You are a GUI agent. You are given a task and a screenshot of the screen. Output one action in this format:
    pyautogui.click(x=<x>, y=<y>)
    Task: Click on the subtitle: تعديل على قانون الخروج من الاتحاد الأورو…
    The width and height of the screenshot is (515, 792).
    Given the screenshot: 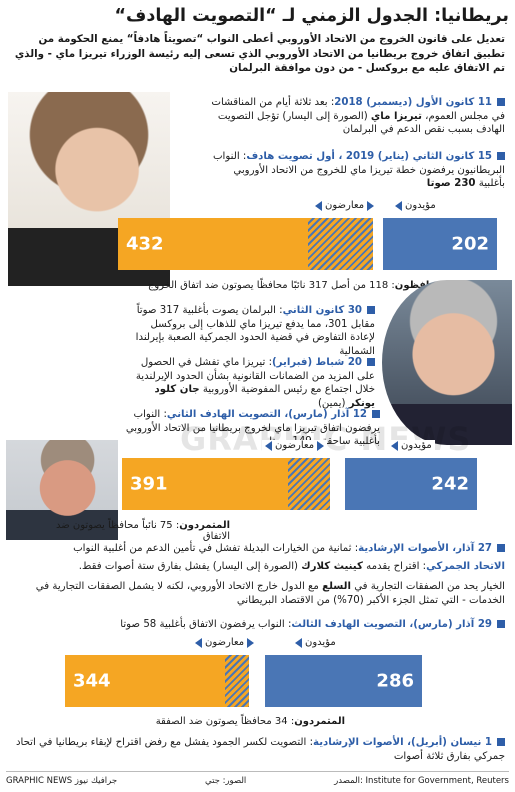 What is the action you would take?
    pyautogui.click(x=259, y=53)
    